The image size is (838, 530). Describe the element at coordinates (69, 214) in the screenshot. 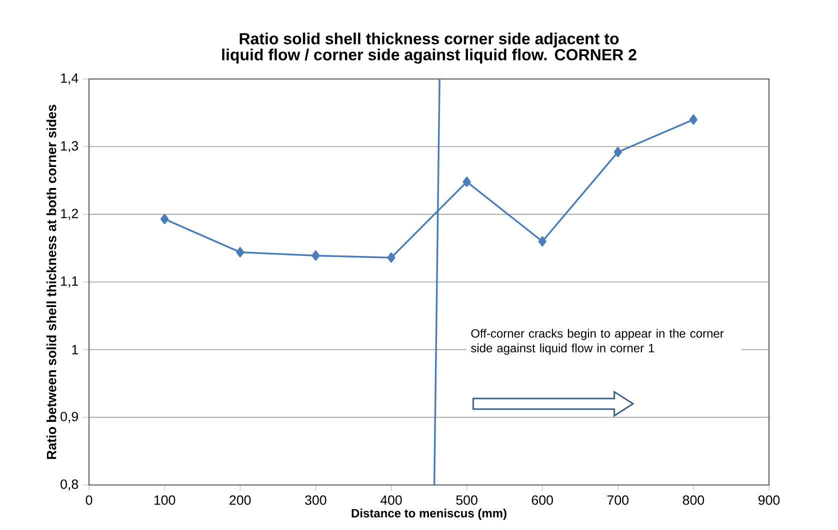

I see `y-tick-label: 1,2` at that location.